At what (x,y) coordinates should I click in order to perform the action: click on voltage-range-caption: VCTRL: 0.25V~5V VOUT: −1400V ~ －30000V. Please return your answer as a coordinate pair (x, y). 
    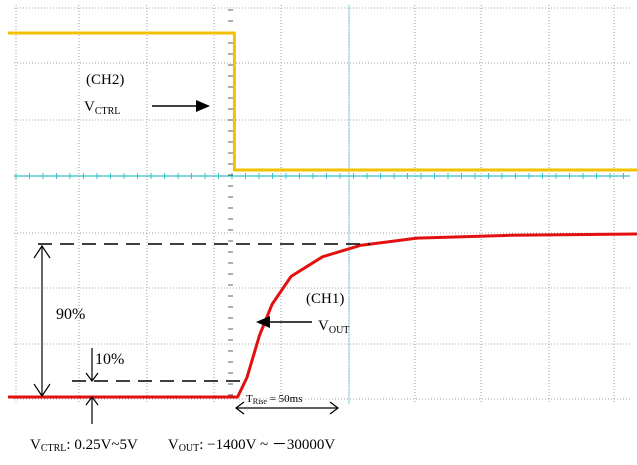
    Looking at the image, I should click on (182, 443).